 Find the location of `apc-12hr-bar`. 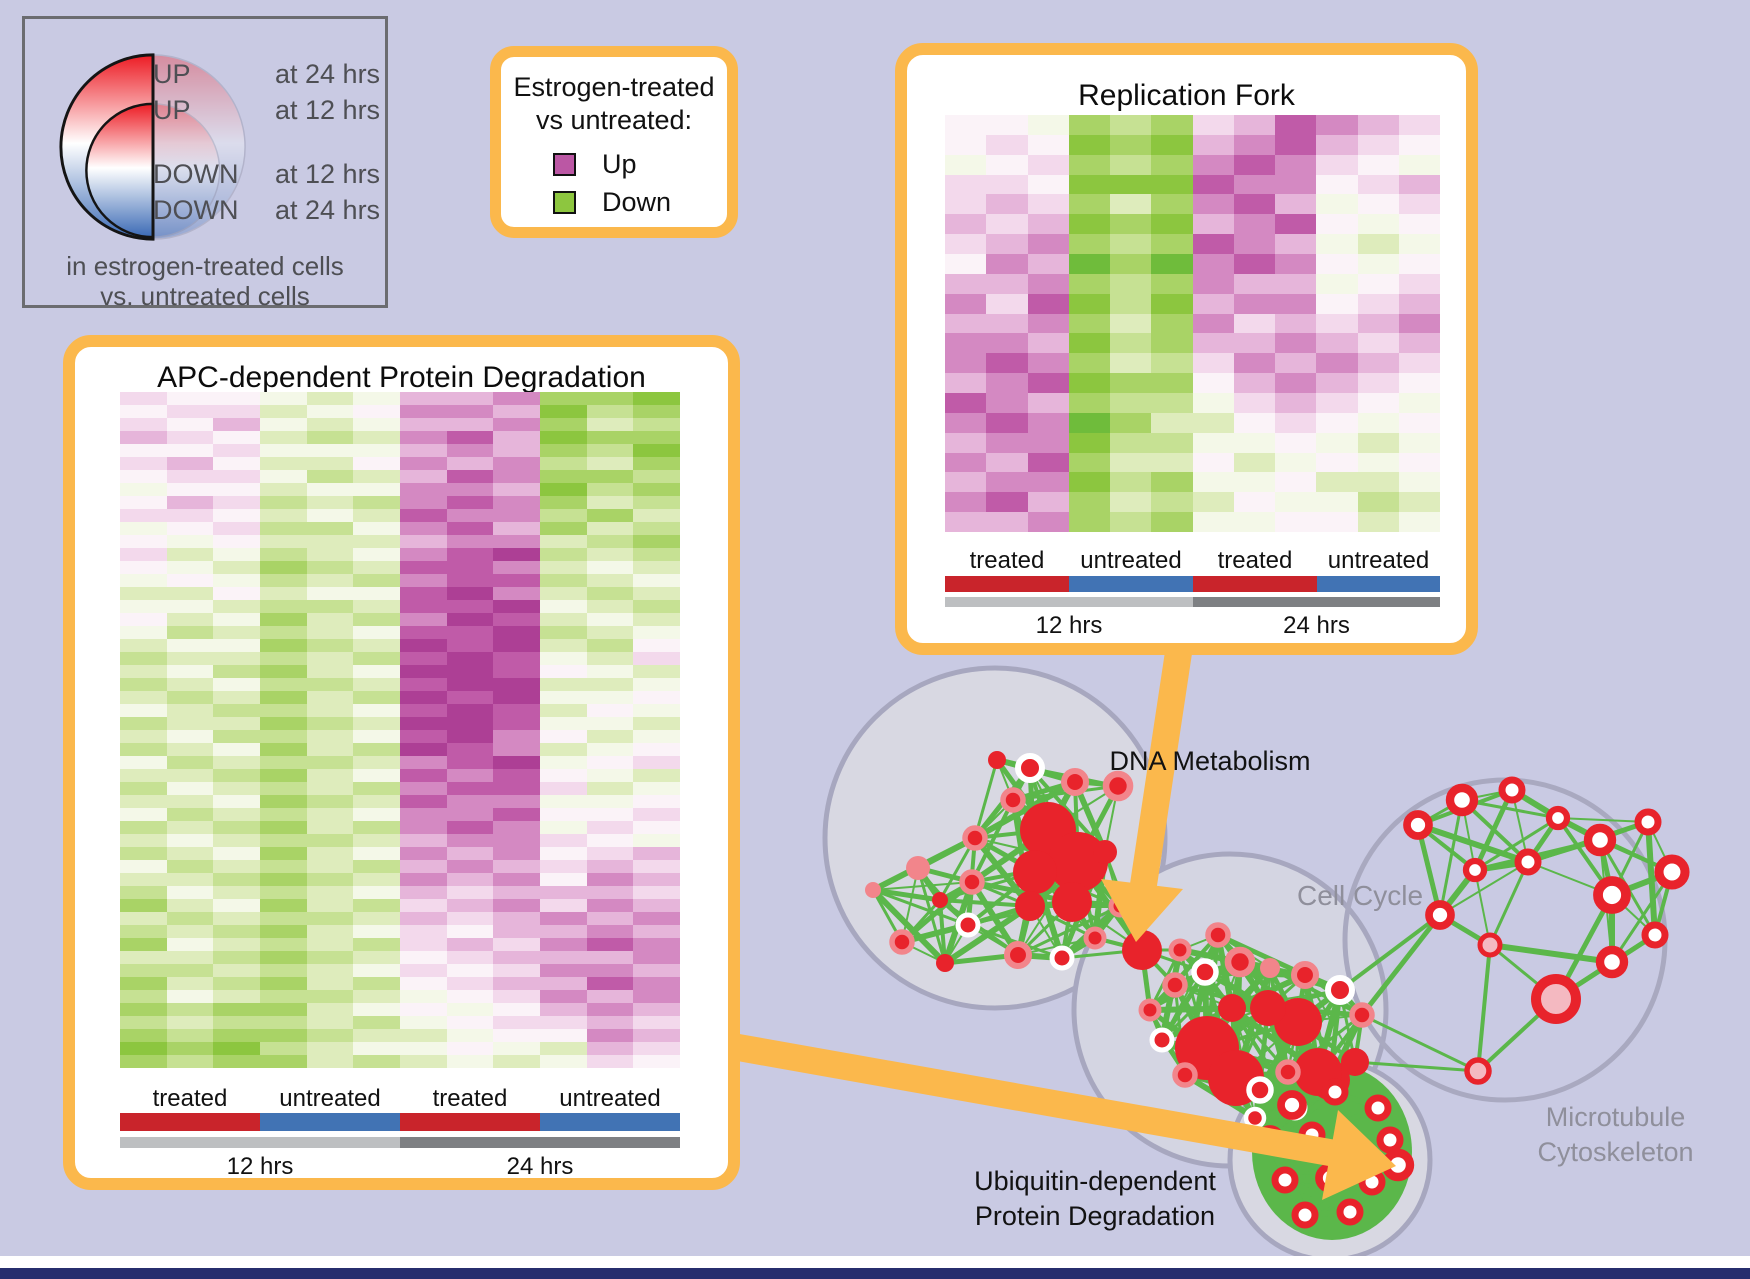

apc-12hr-bar is located at coordinates (260, 1142).